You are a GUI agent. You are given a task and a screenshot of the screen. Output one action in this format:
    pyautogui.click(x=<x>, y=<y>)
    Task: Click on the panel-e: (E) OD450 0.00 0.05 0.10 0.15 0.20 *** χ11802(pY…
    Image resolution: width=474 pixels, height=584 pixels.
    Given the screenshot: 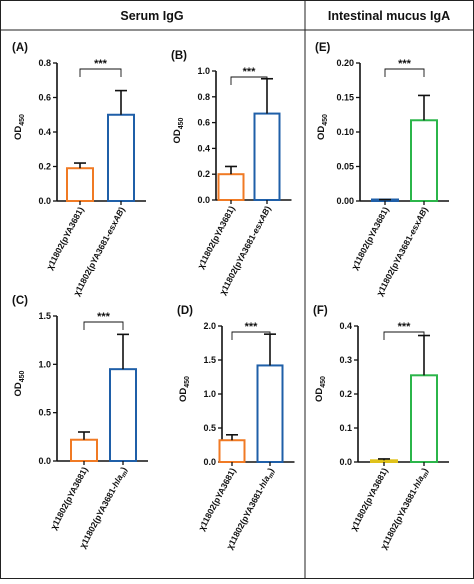 What is the action you would take?
    pyautogui.click(x=382, y=170)
    